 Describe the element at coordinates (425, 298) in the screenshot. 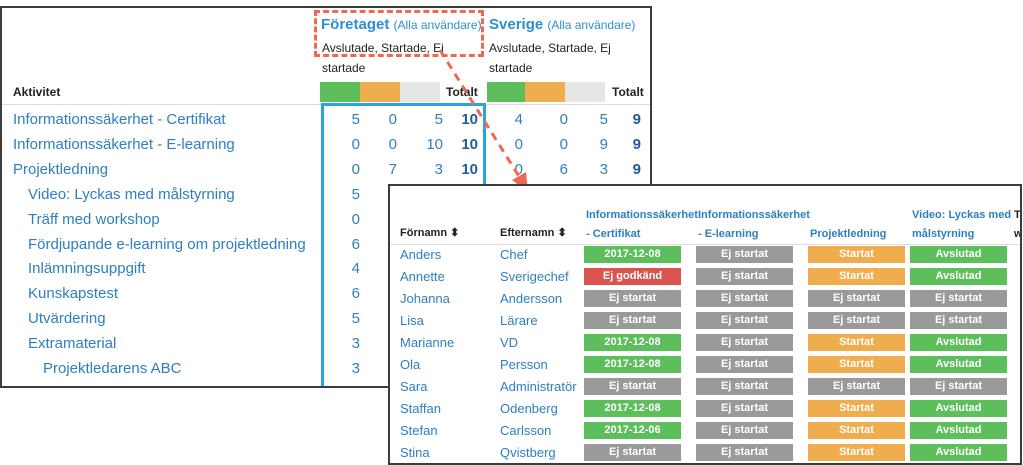

I see `firstname-link: Johanna` at that location.